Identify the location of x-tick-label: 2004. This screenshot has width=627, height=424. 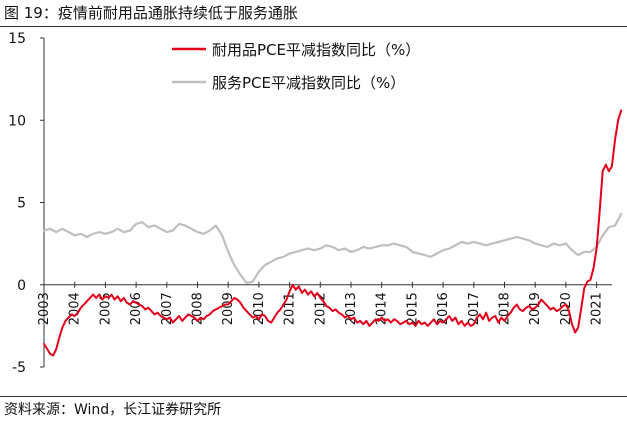
(75, 308).